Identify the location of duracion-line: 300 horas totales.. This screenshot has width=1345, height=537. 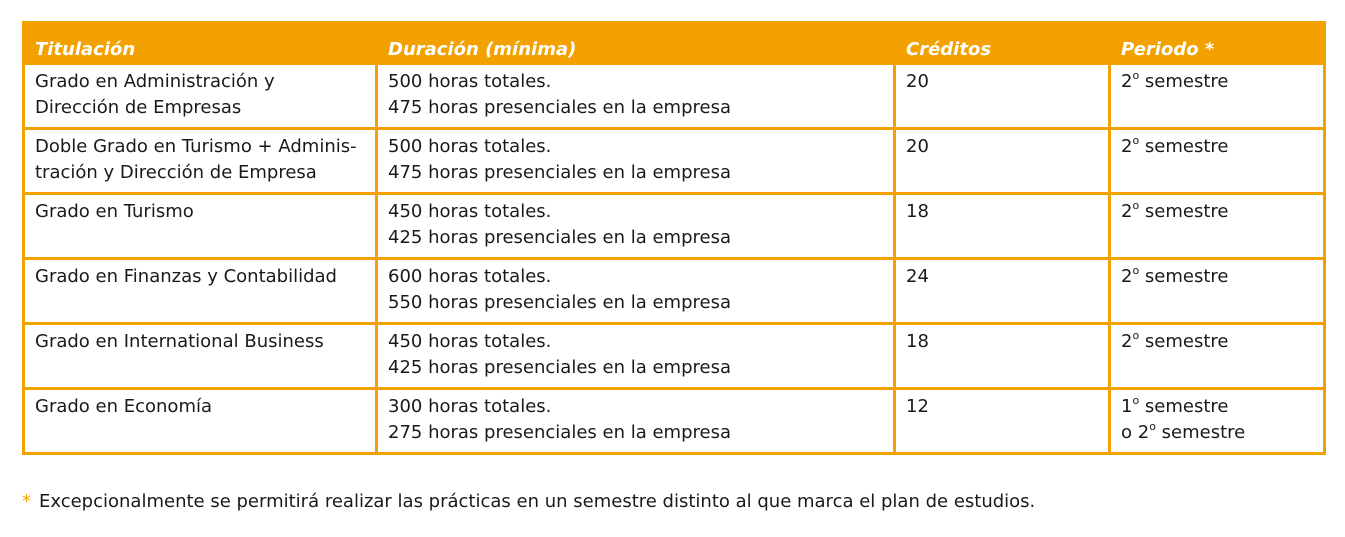
(470, 406).